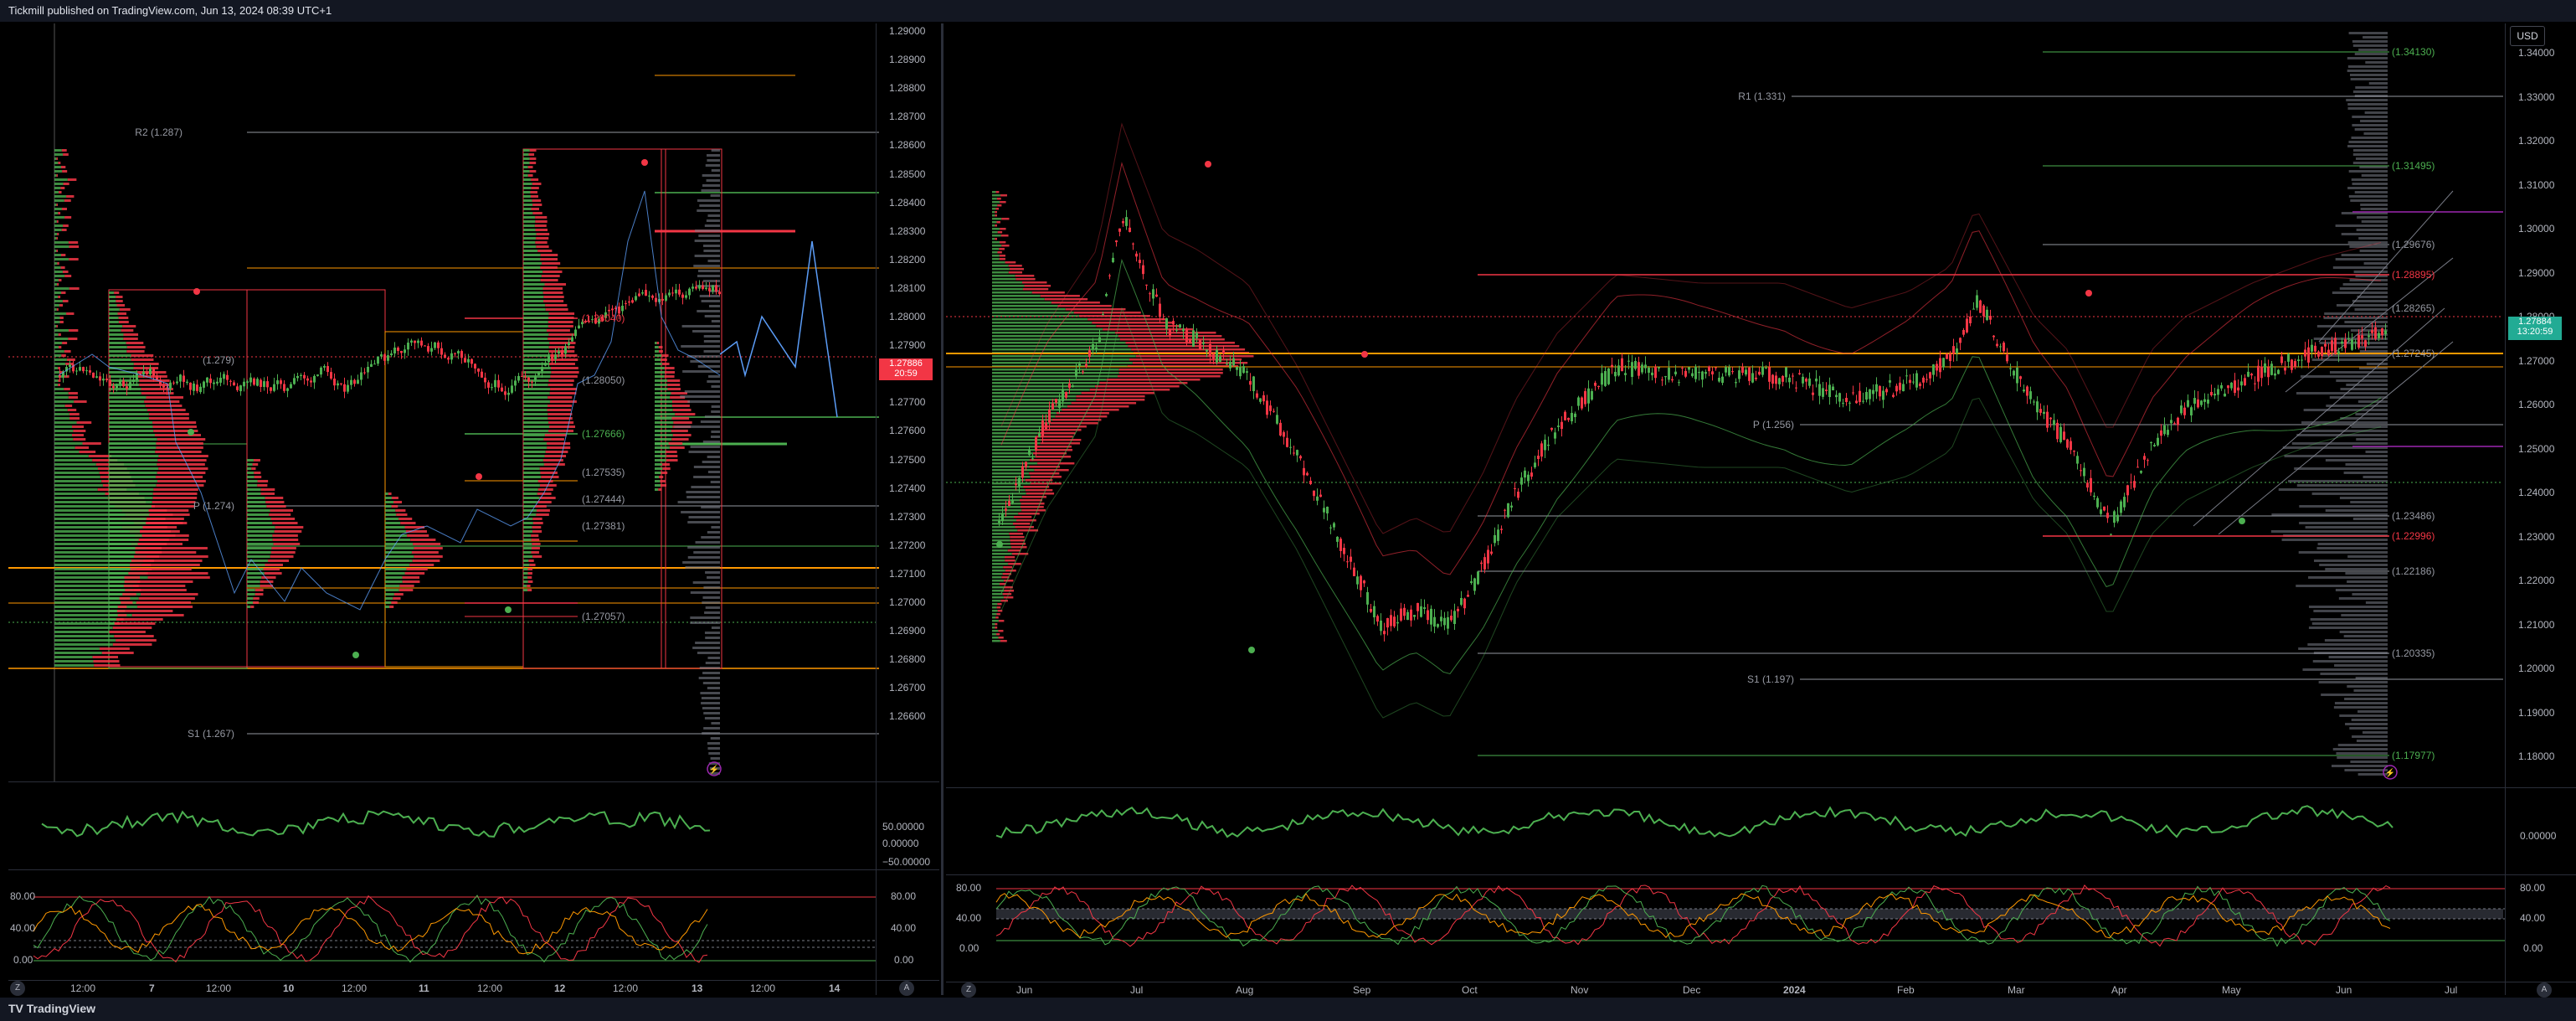  Describe the element at coordinates (968, 990) in the screenshot. I see `right-zoom-button: Z` at that location.